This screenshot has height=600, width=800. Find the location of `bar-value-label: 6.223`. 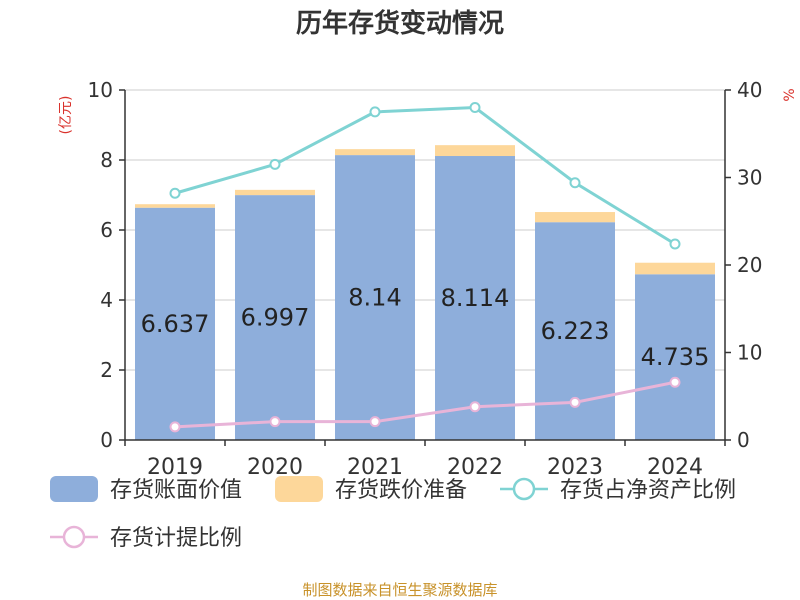

bar-value-label: 6.223 is located at coordinates (575, 331).